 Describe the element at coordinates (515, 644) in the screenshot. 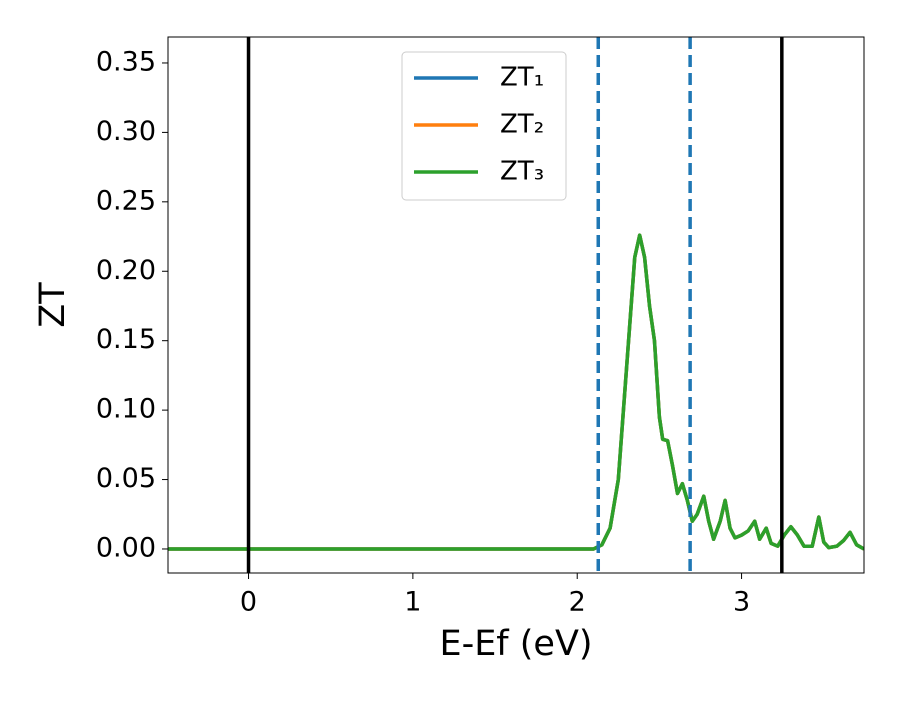

I see `x-axis-label: E-Ef (eV)` at that location.